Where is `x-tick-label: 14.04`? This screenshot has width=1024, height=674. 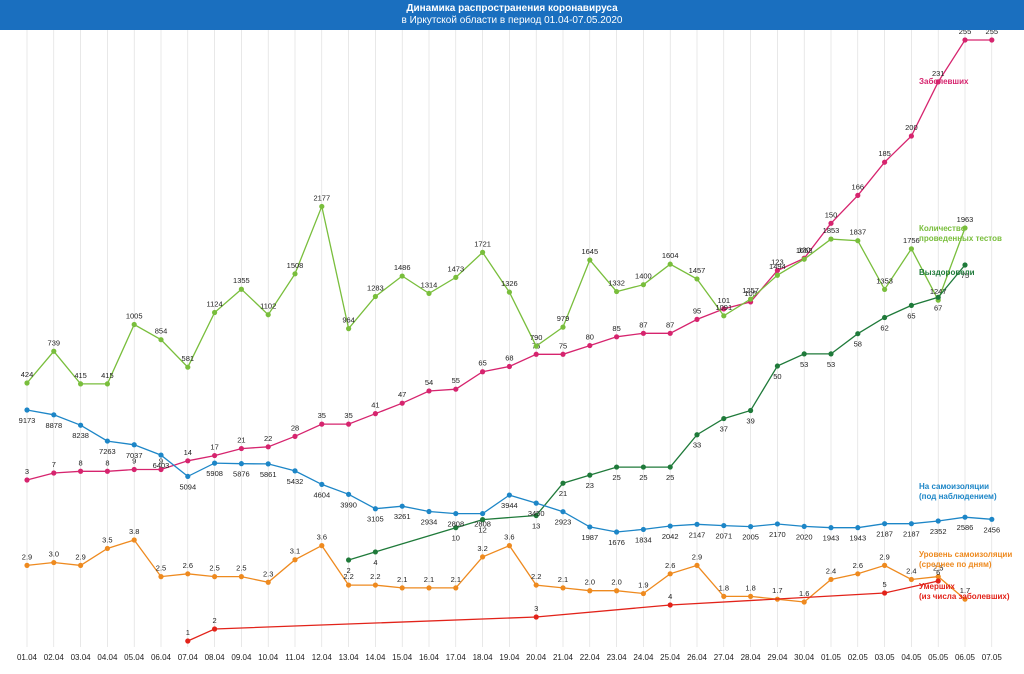
x-tick-label: 14.04 is located at coordinates (375, 657).